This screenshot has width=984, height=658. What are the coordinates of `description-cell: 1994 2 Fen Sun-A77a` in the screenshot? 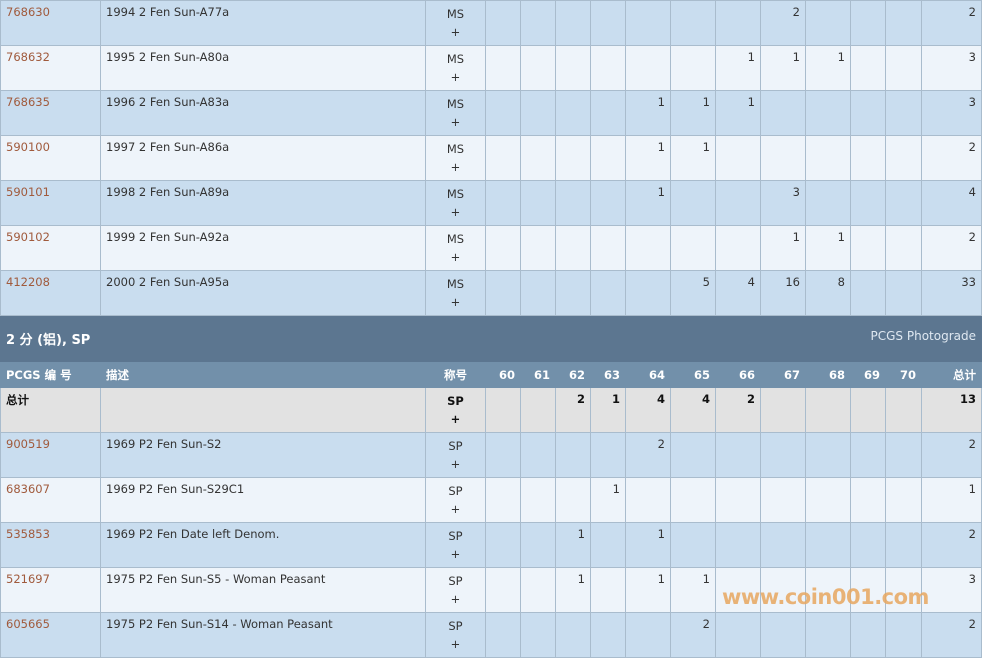 It's located at (263, 23).